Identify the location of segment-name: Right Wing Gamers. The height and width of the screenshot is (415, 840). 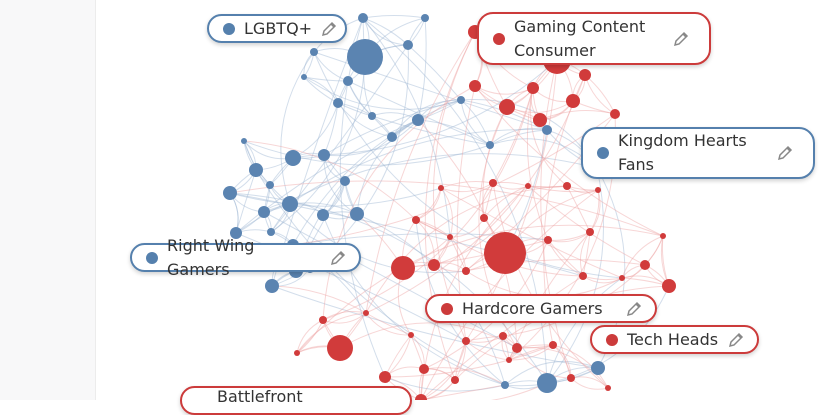
(211, 257).